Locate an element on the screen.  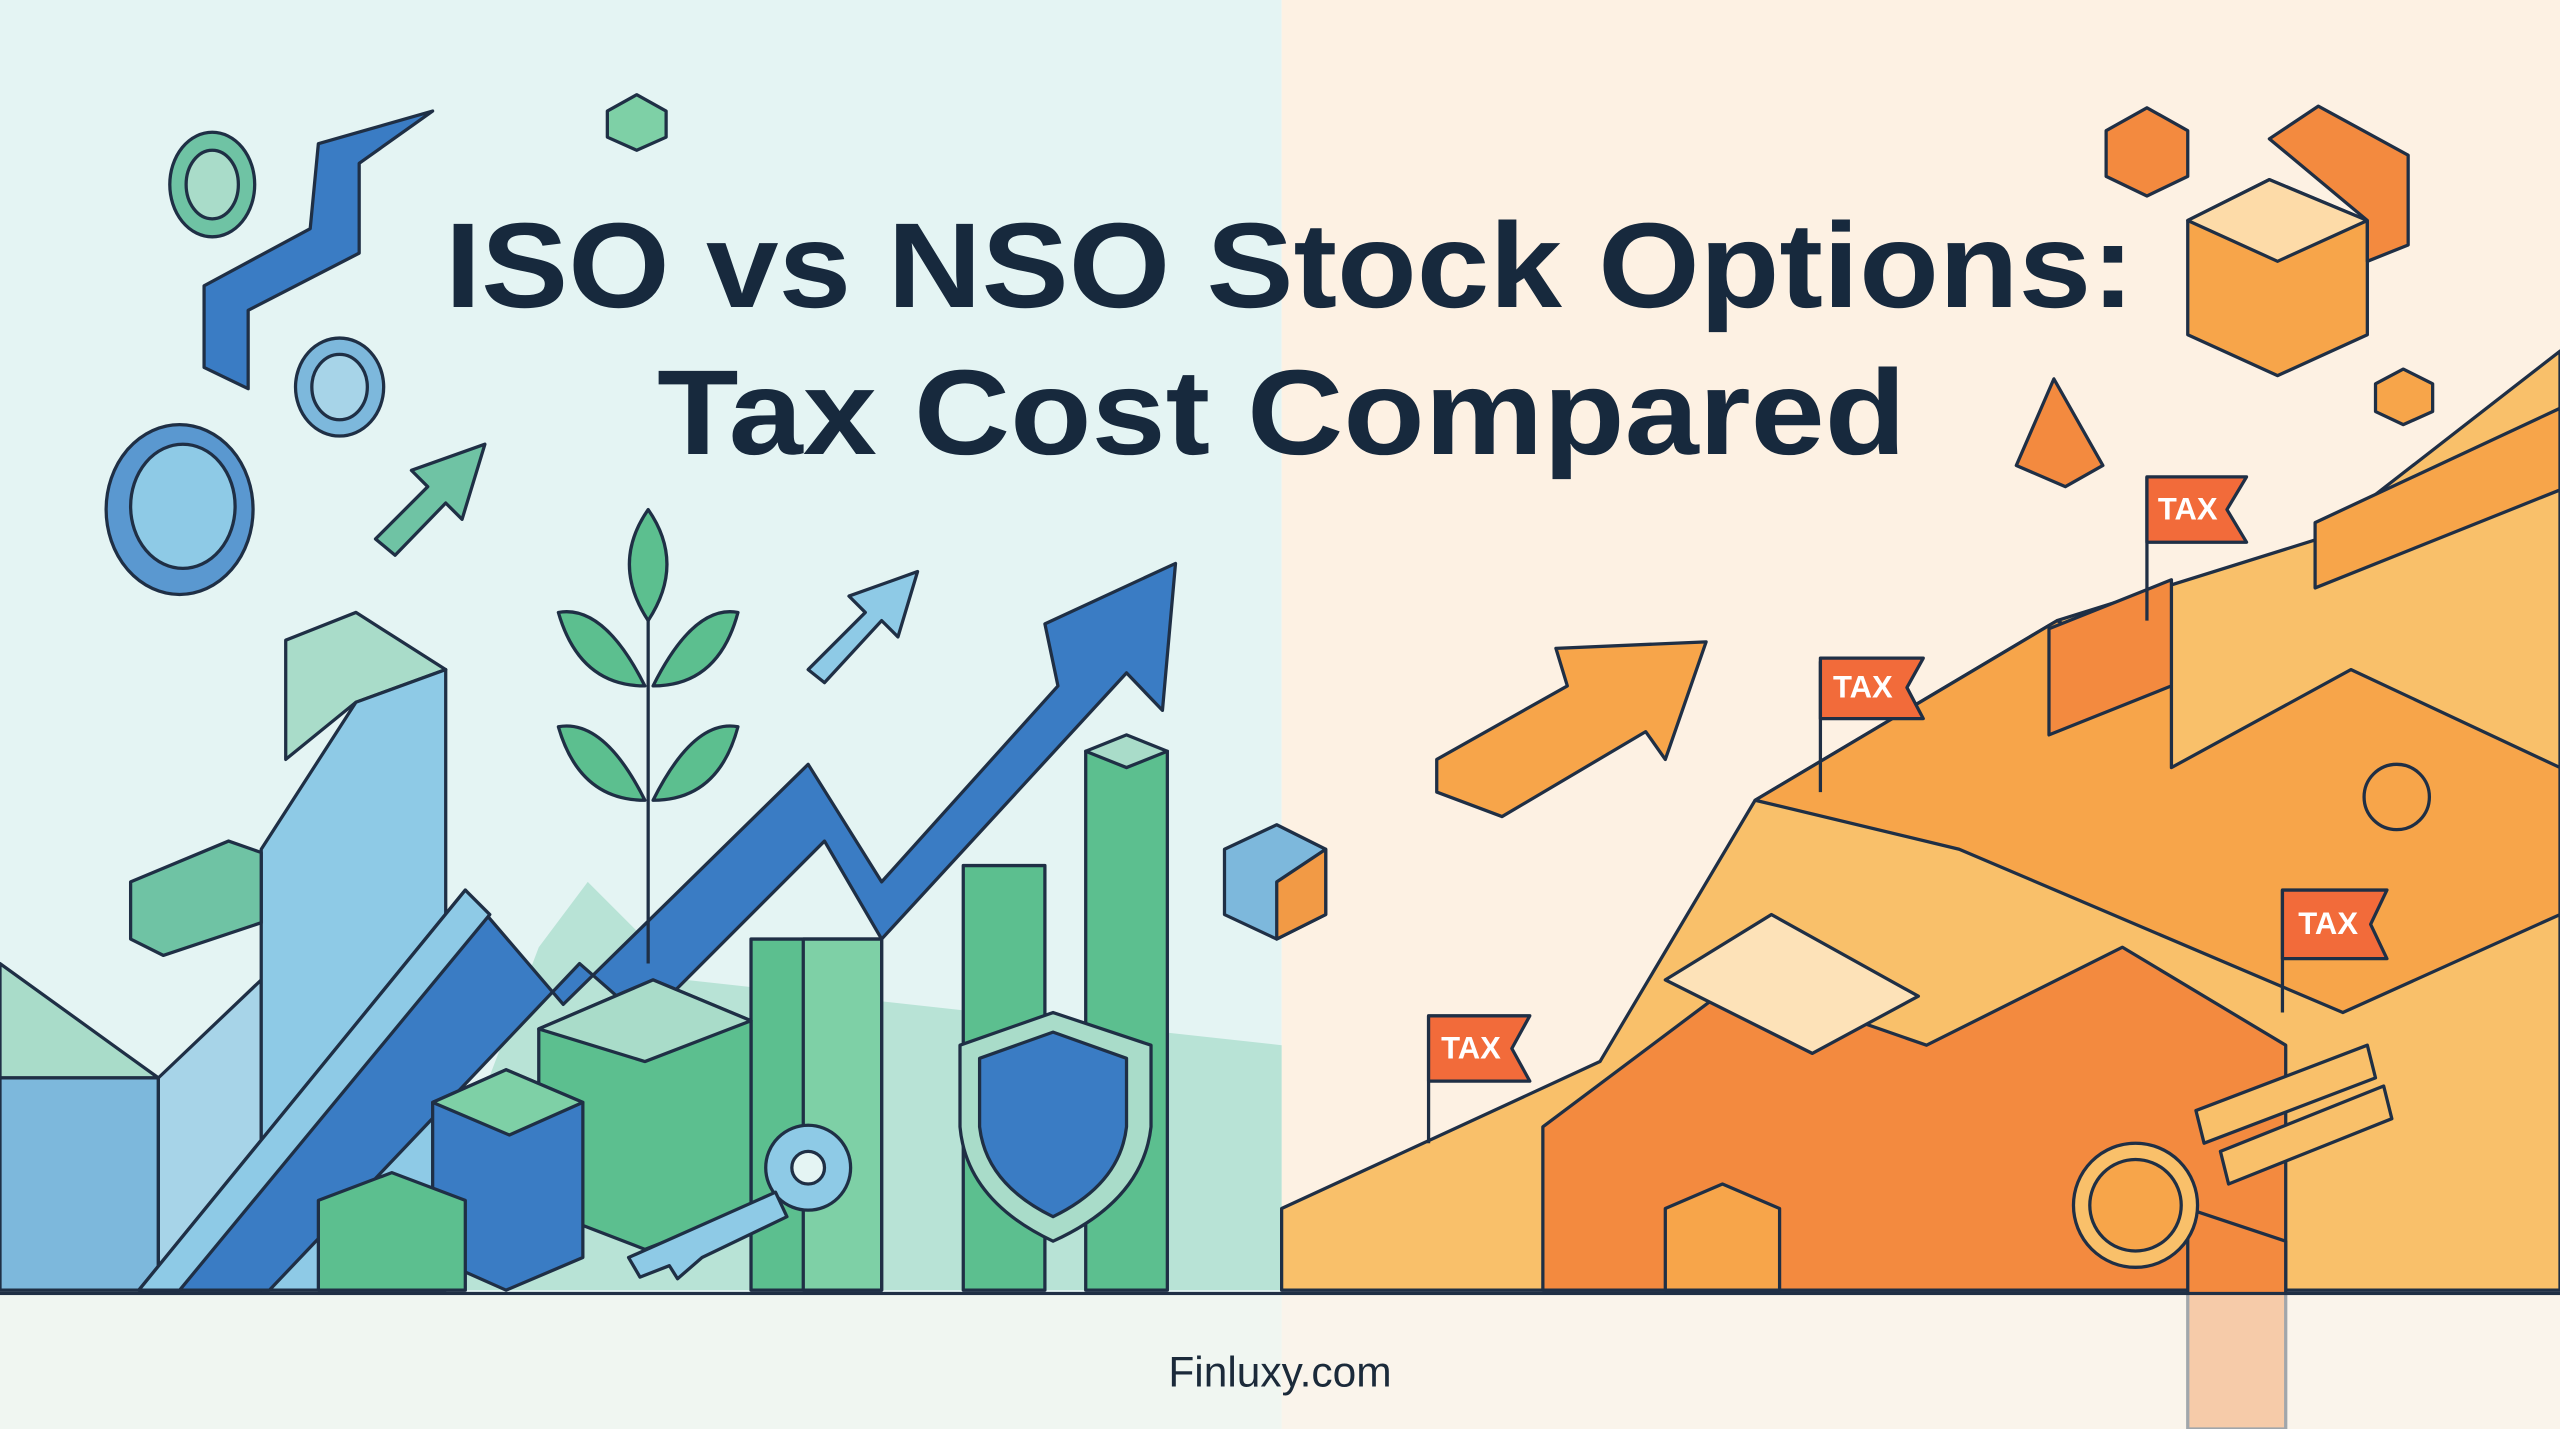
footer-band is located at coordinates (1280, 1362).